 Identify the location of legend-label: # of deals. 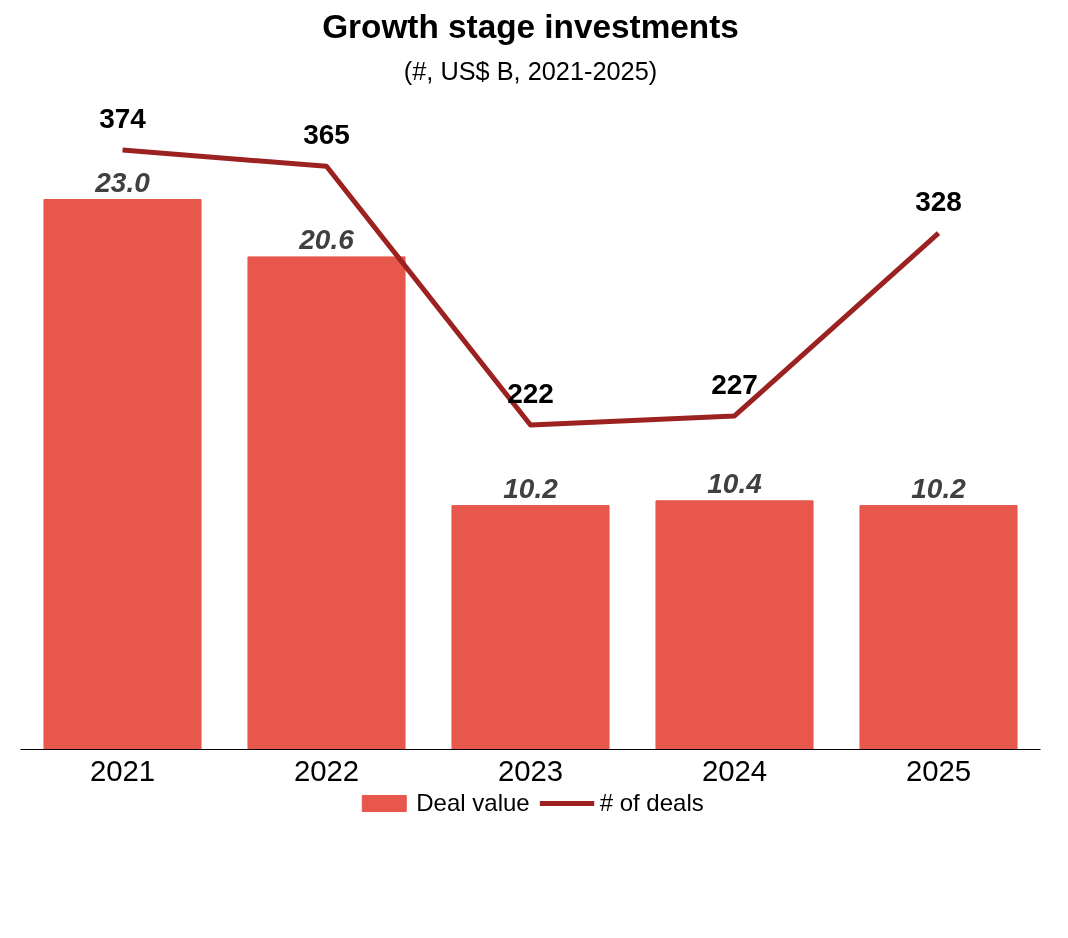
(651, 803).